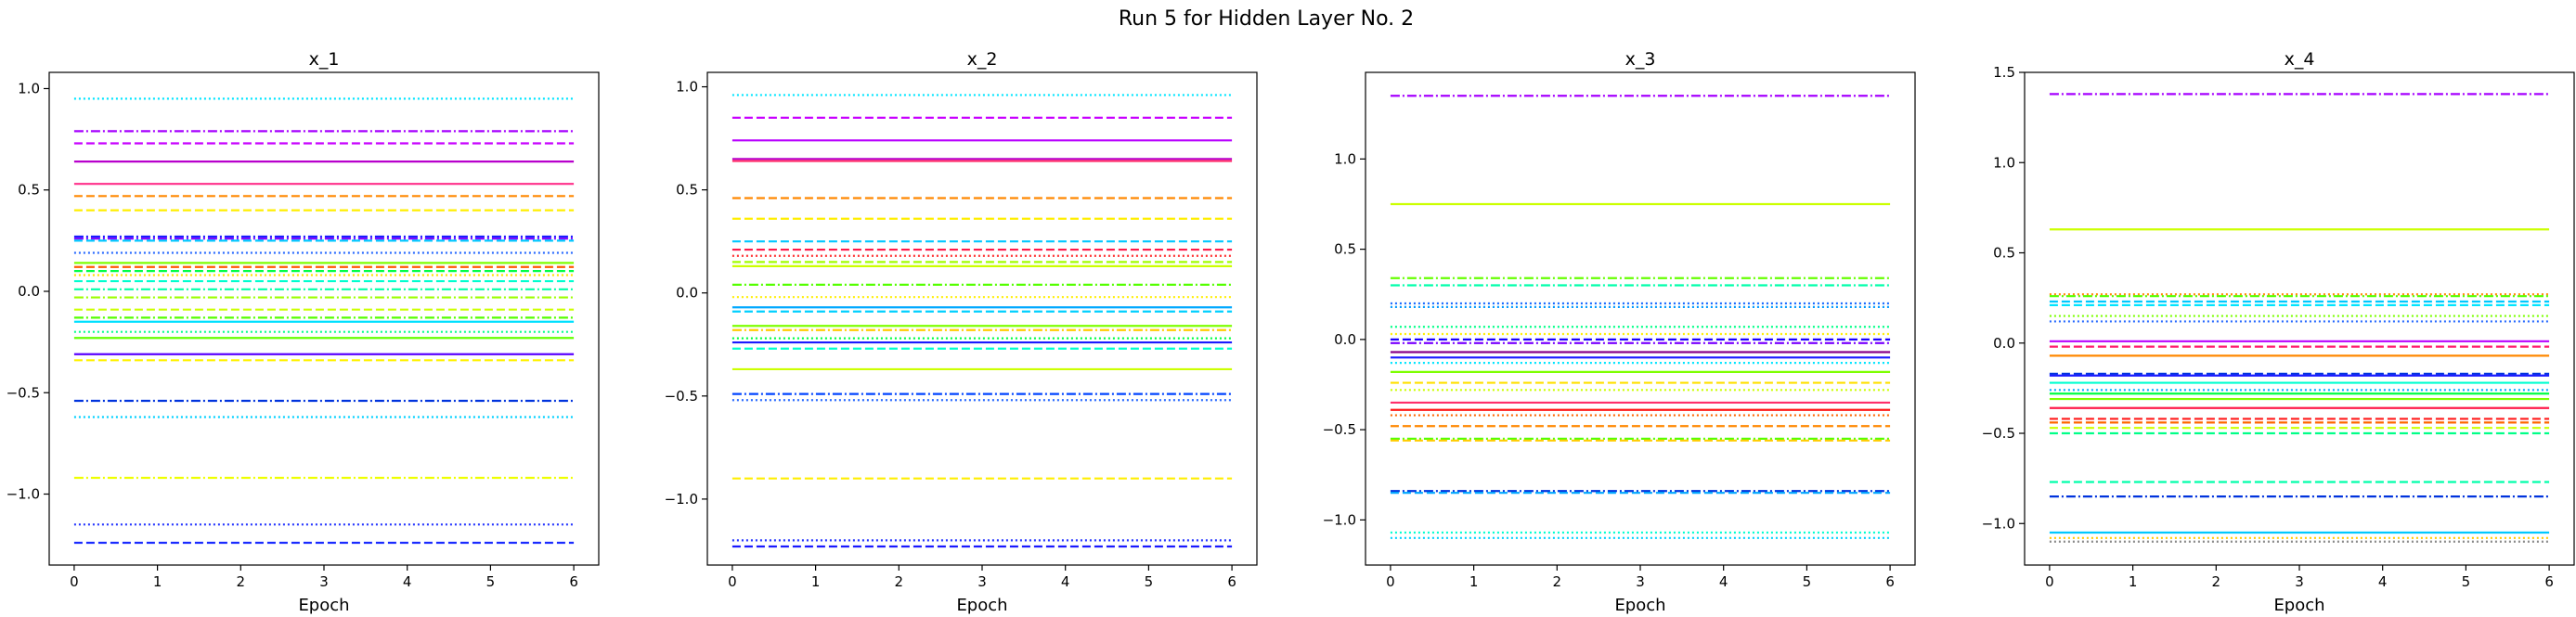  What do you see at coordinates (1266, 19) in the screenshot?
I see `figure-title: Run 5 for Hidden Layer No. 2` at bounding box center [1266, 19].